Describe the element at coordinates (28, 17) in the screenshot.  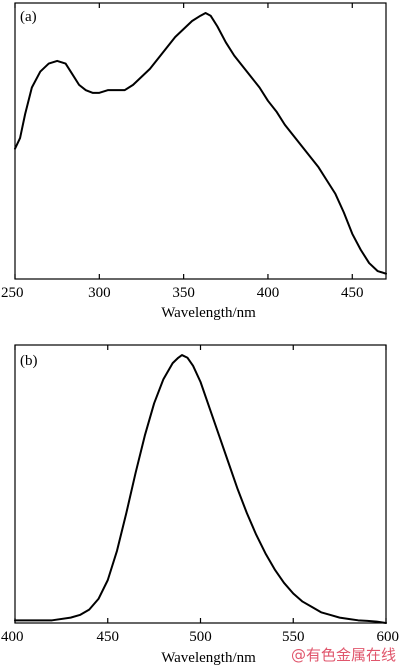
I see `panel-label: (a)` at that location.